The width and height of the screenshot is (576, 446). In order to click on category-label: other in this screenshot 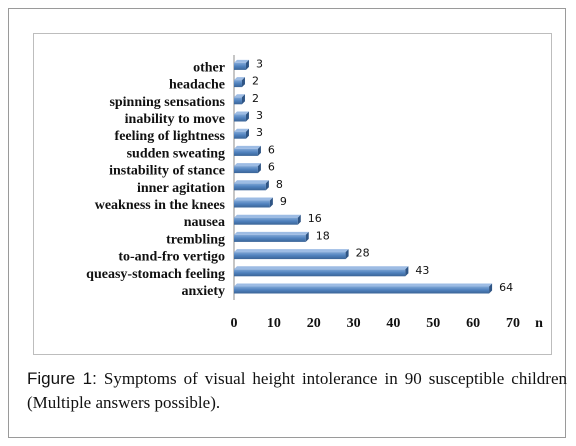, I will do `click(209, 67)`.